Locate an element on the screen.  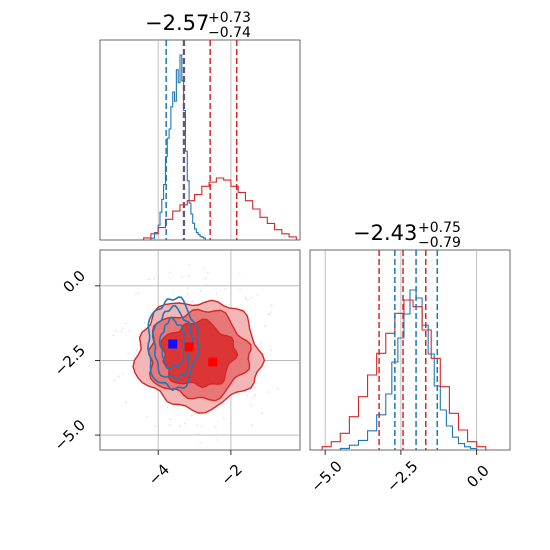
x-tick-label: −2.5 is located at coordinates (402, 476).